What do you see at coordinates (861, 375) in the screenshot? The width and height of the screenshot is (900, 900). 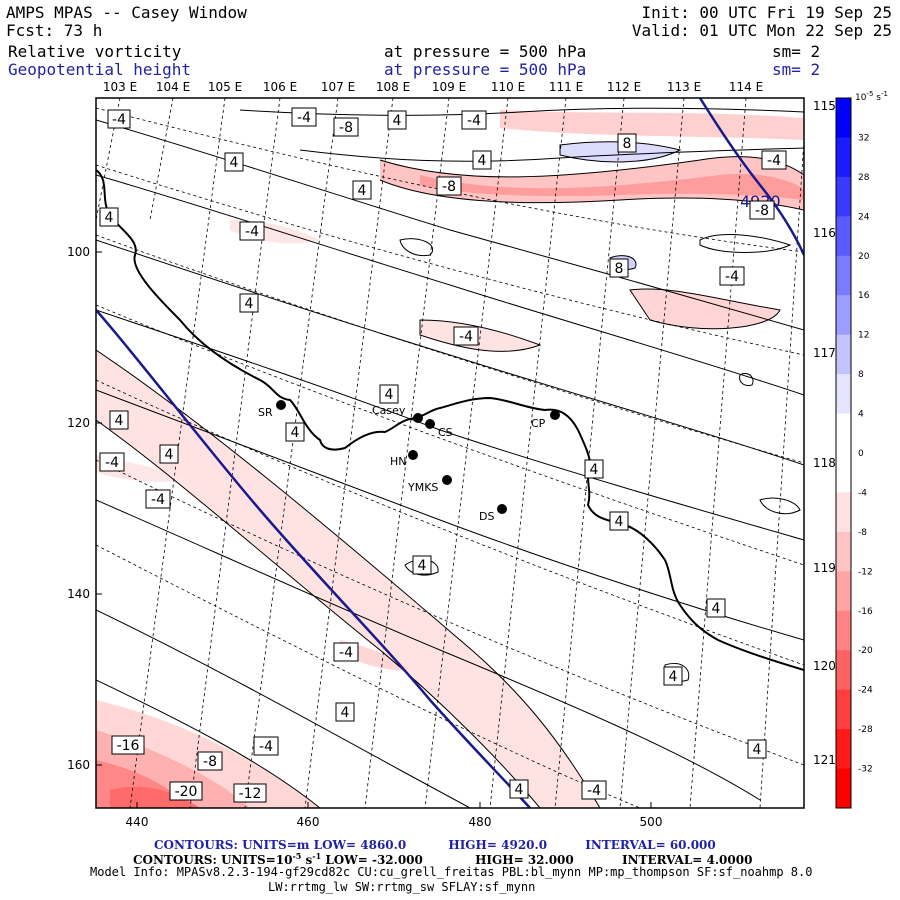 I see `colorbar-tick-label: 8` at bounding box center [861, 375].